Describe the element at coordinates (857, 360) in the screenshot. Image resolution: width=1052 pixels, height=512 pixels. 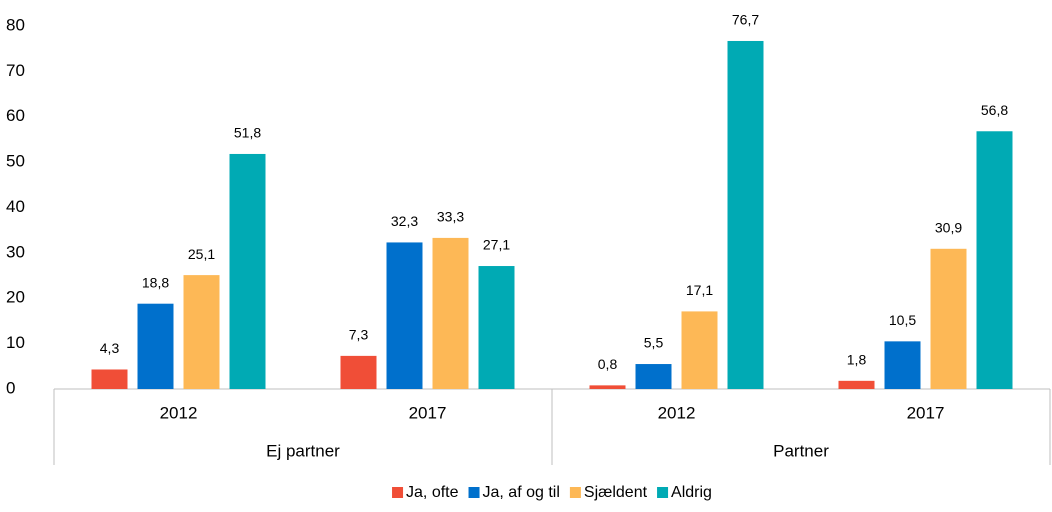
I see `value-label: 1,8` at that location.